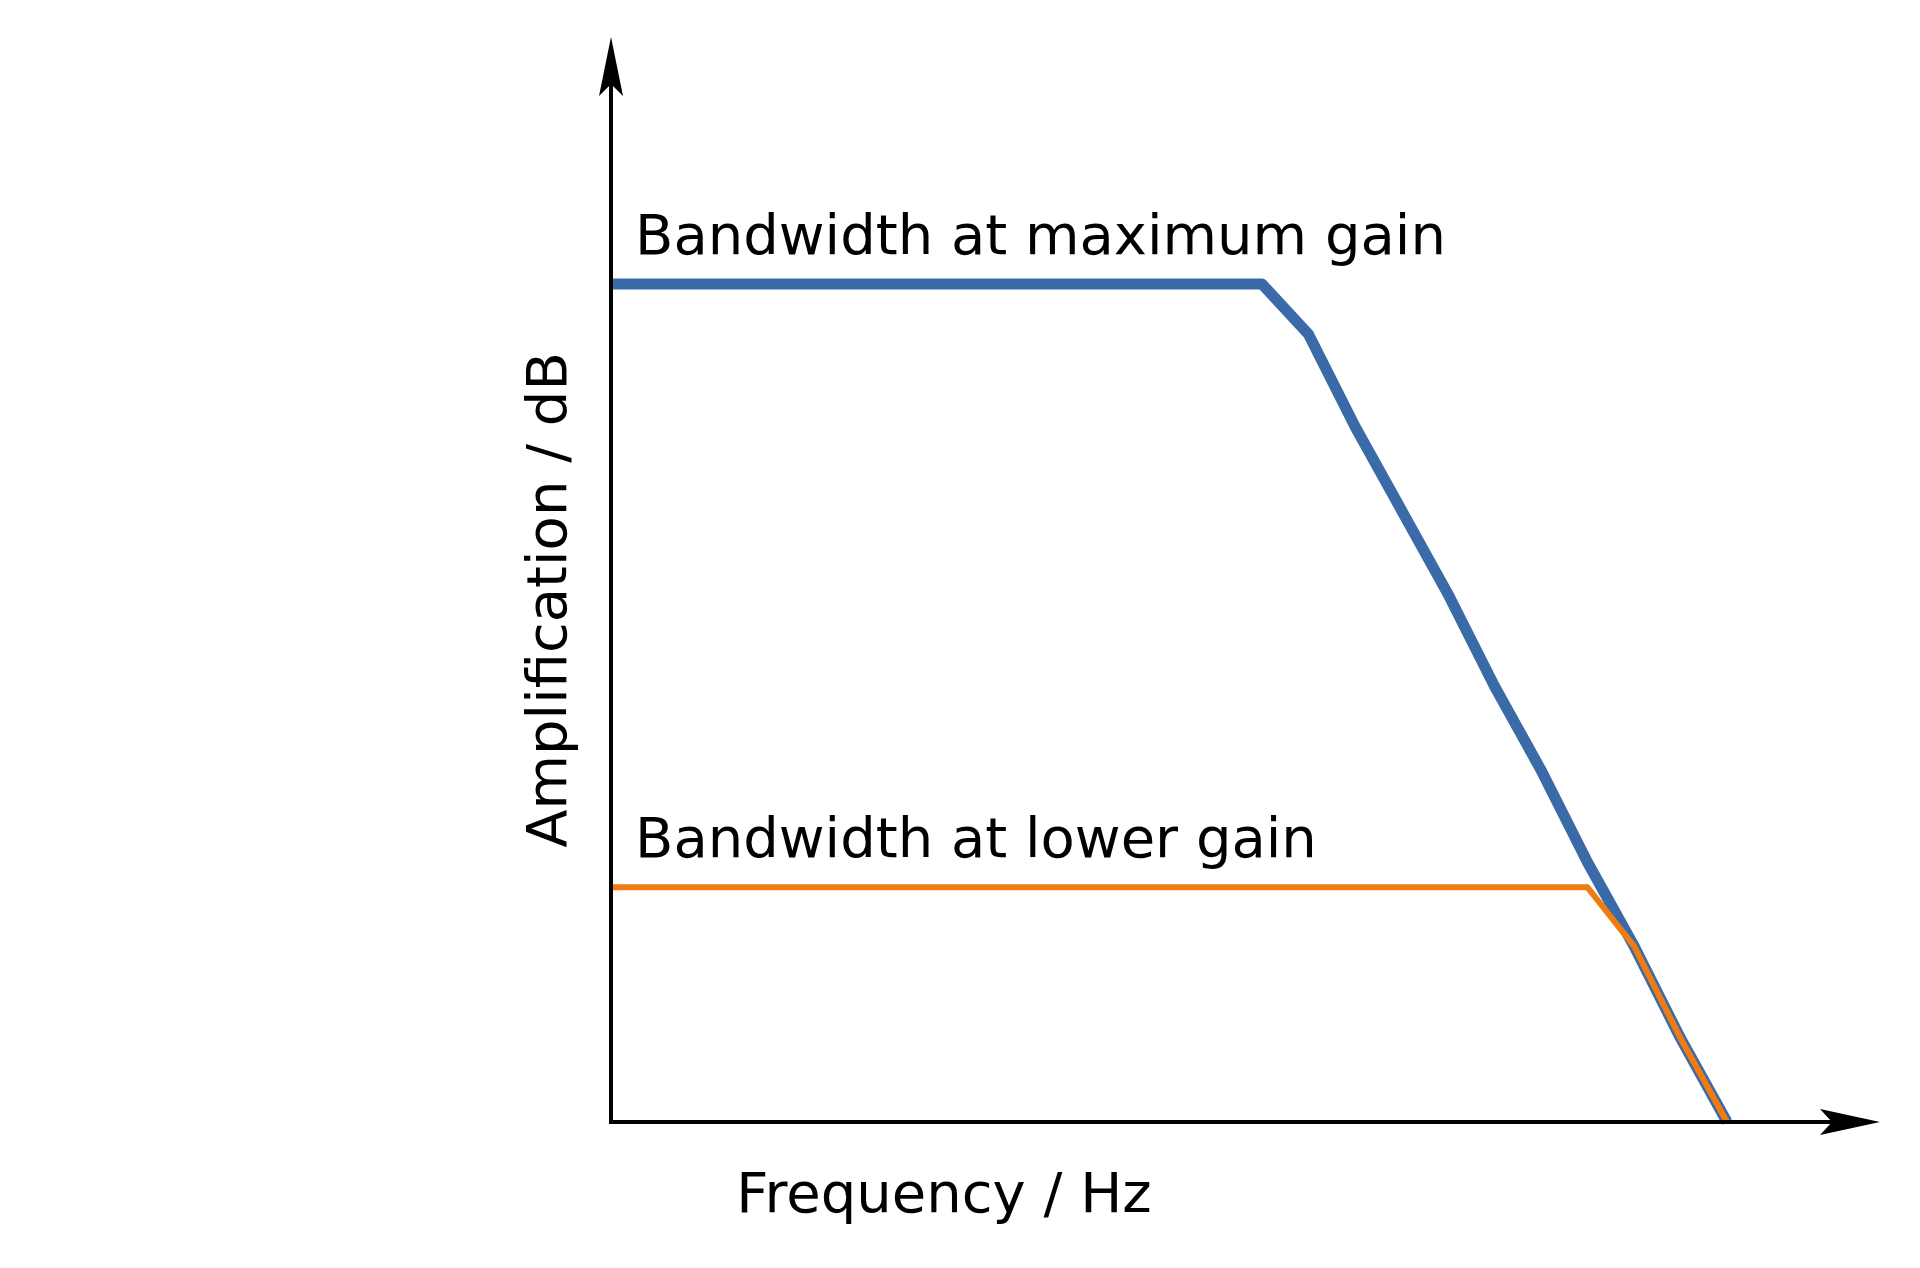 The image size is (1920, 1268). Describe the element at coordinates (1040, 234) in the screenshot. I see `series-label: Bandwidth at maximum gain` at that location.